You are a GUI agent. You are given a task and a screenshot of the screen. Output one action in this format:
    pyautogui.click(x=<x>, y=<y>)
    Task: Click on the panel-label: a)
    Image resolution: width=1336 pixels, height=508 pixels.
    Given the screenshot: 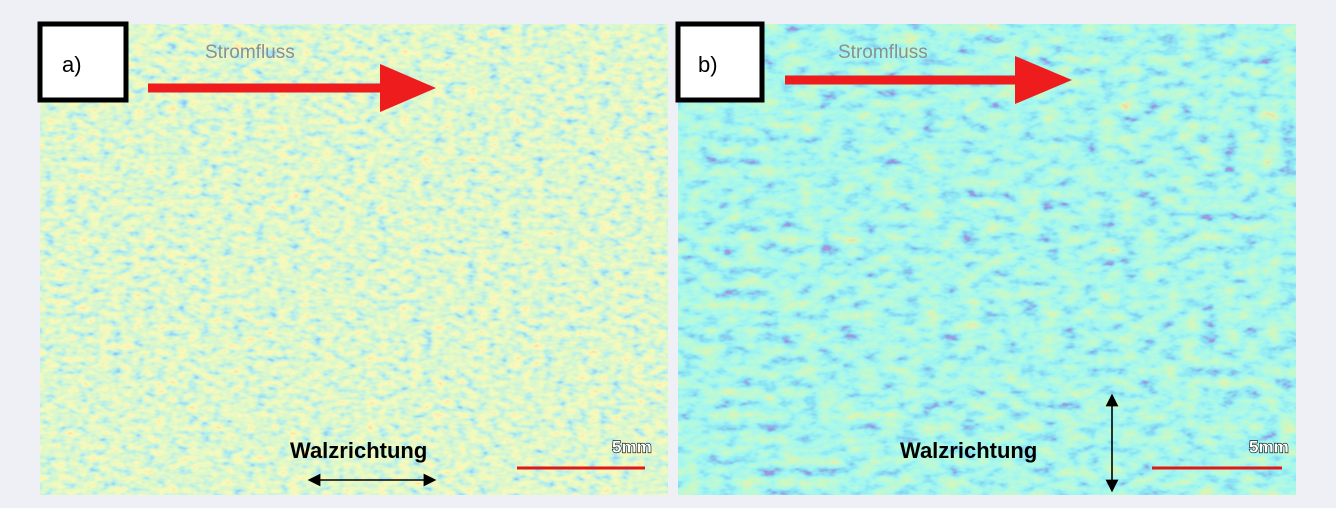 What is the action you would take?
    pyautogui.click(x=72, y=64)
    